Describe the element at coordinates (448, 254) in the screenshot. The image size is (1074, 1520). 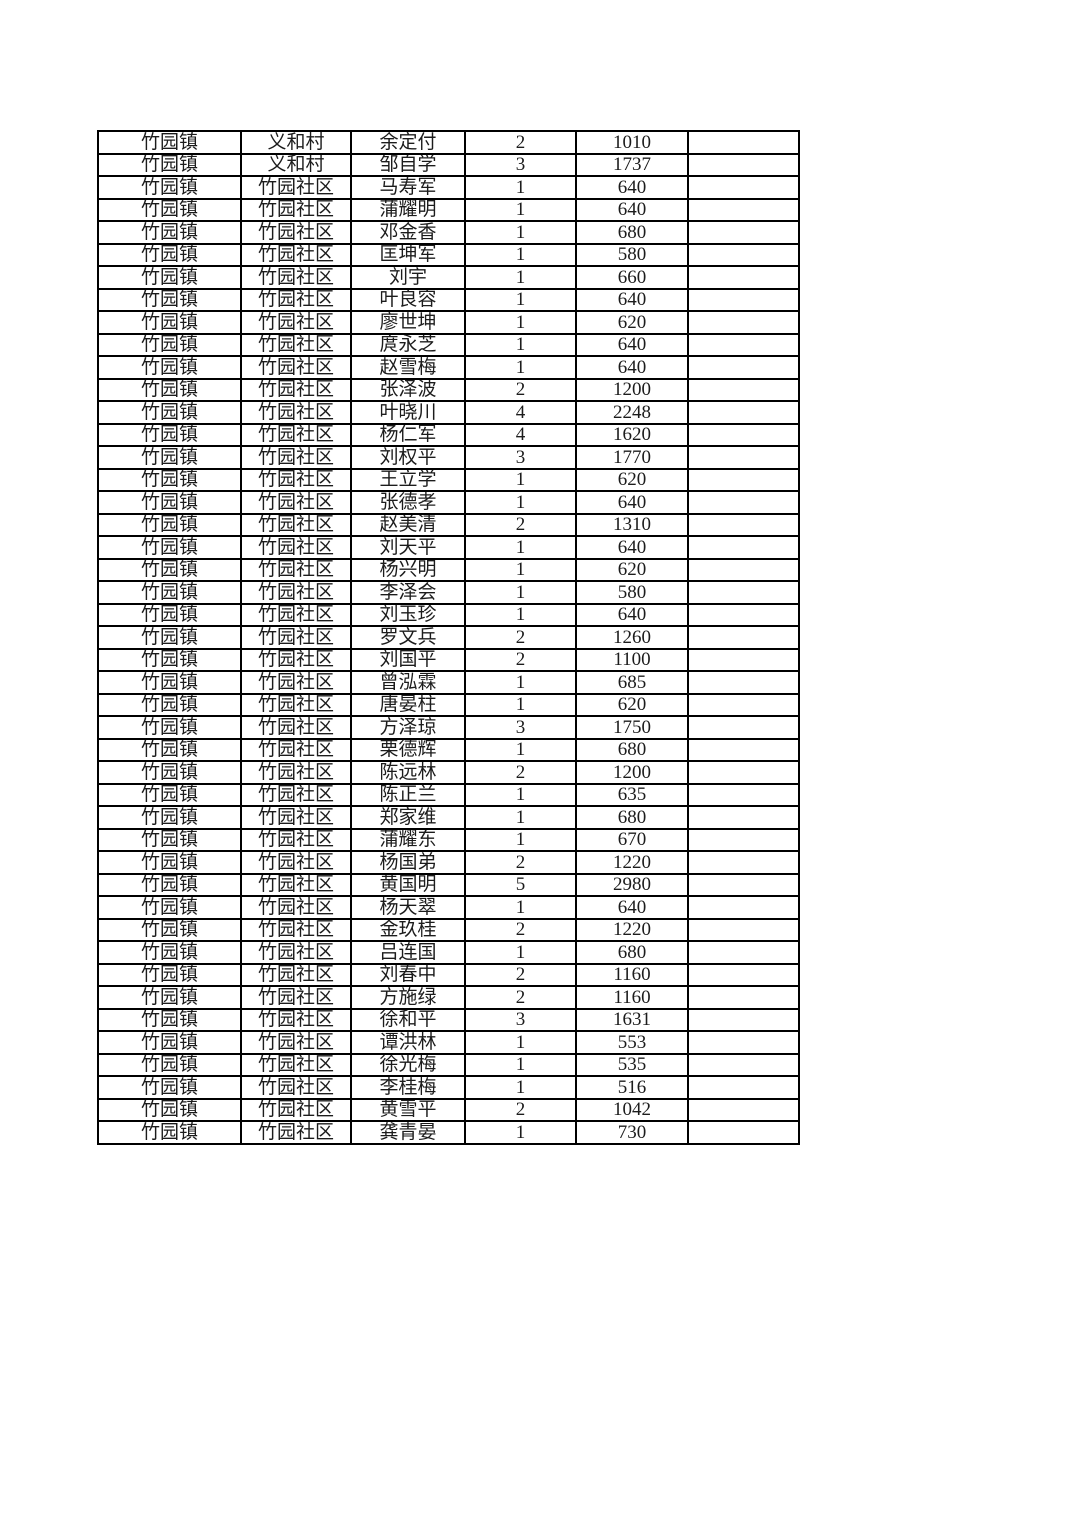
I see `table-row: 竹园镇 竹园社区 匡坤军 1 580` at that location.